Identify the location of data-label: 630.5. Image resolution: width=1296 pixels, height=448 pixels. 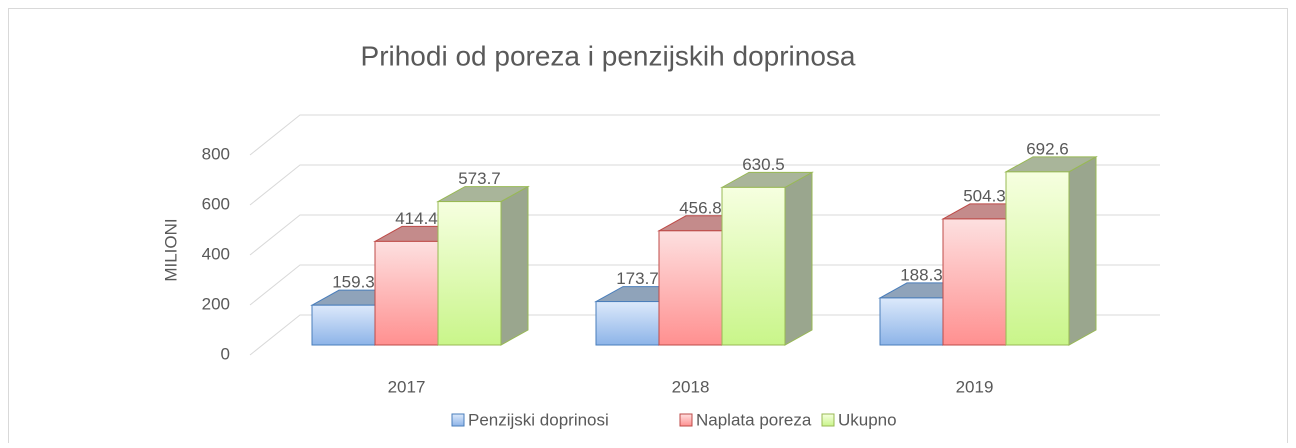
(763, 164).